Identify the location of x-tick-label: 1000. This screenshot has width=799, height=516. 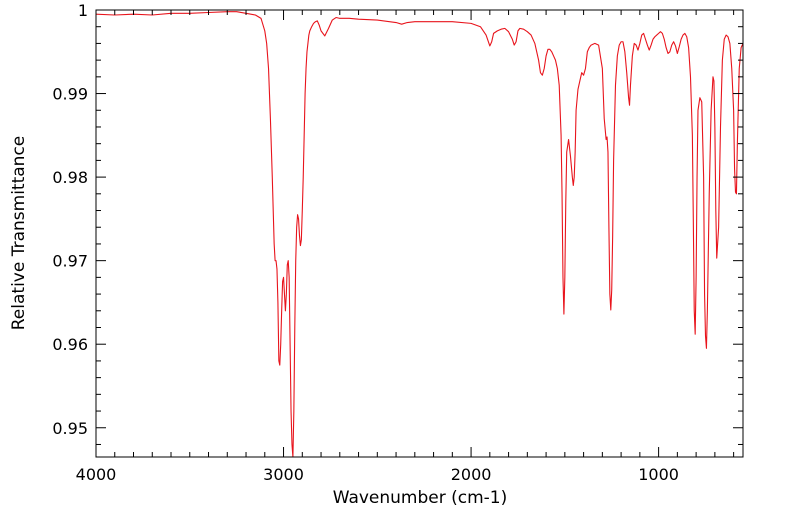
(658, 474).